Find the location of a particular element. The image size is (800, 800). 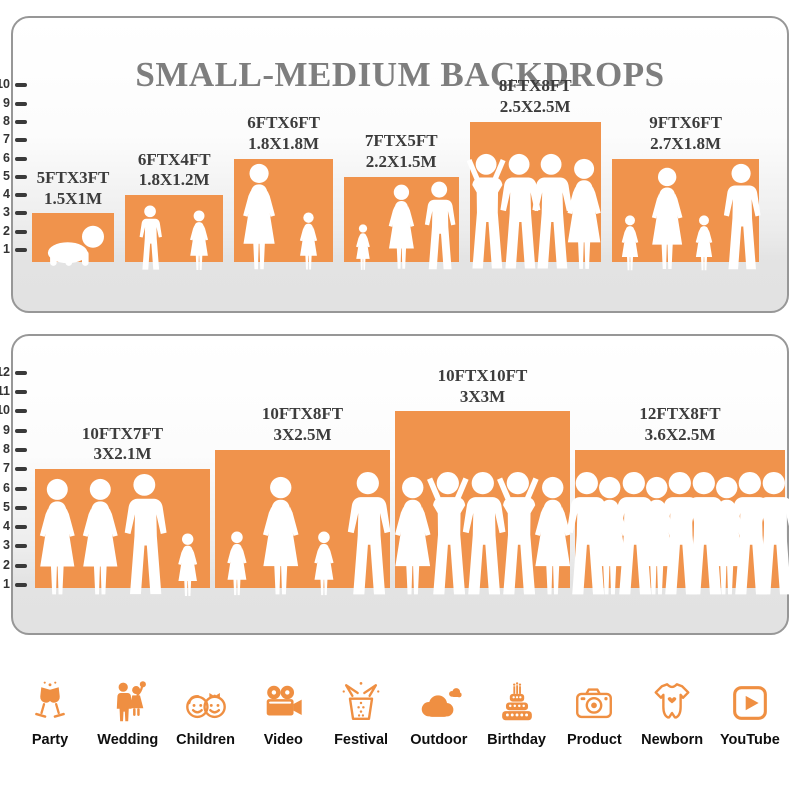

size-label-m: 1.8X1.8M is located at coordinates (283, 143).